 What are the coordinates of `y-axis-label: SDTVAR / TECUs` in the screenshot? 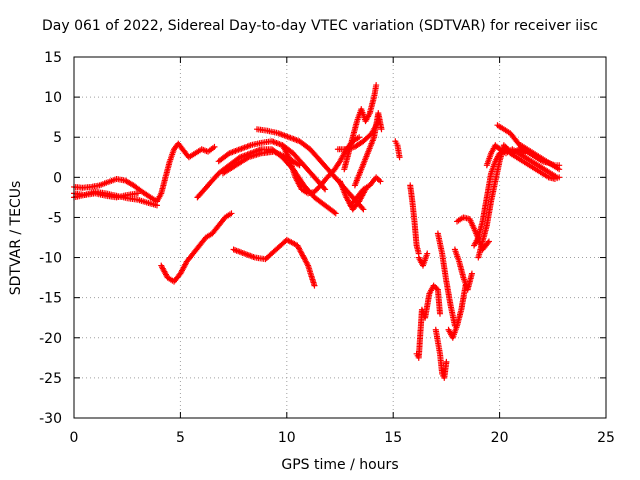 It's located at (16, 238).